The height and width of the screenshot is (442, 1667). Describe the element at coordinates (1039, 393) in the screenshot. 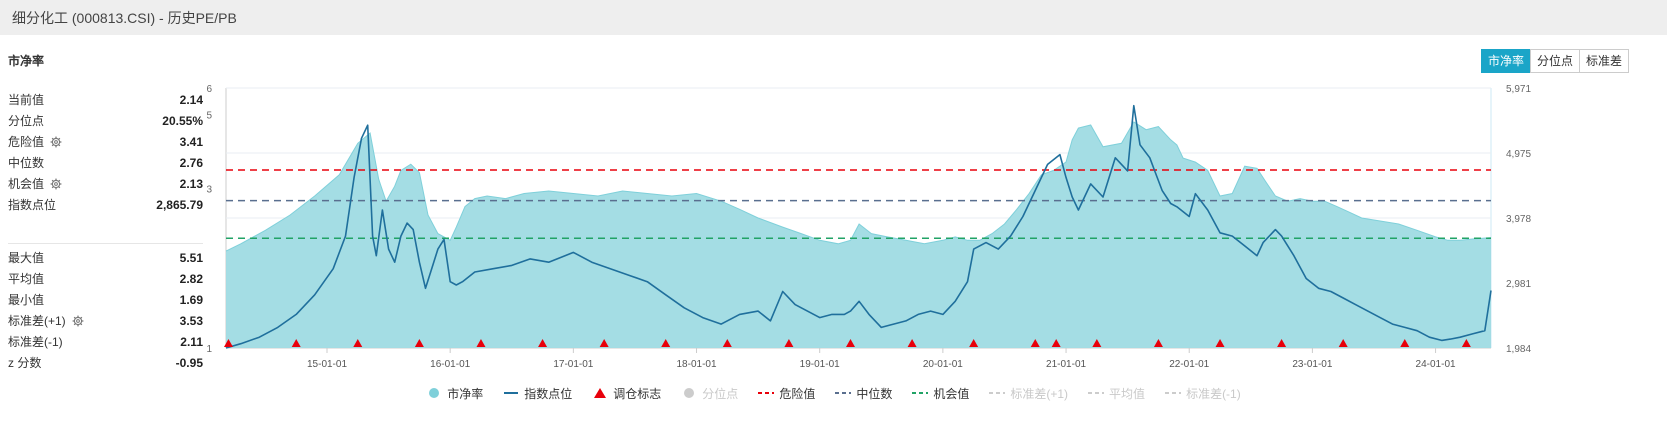

I see `legend-label: 标准差(+1)` at that location.